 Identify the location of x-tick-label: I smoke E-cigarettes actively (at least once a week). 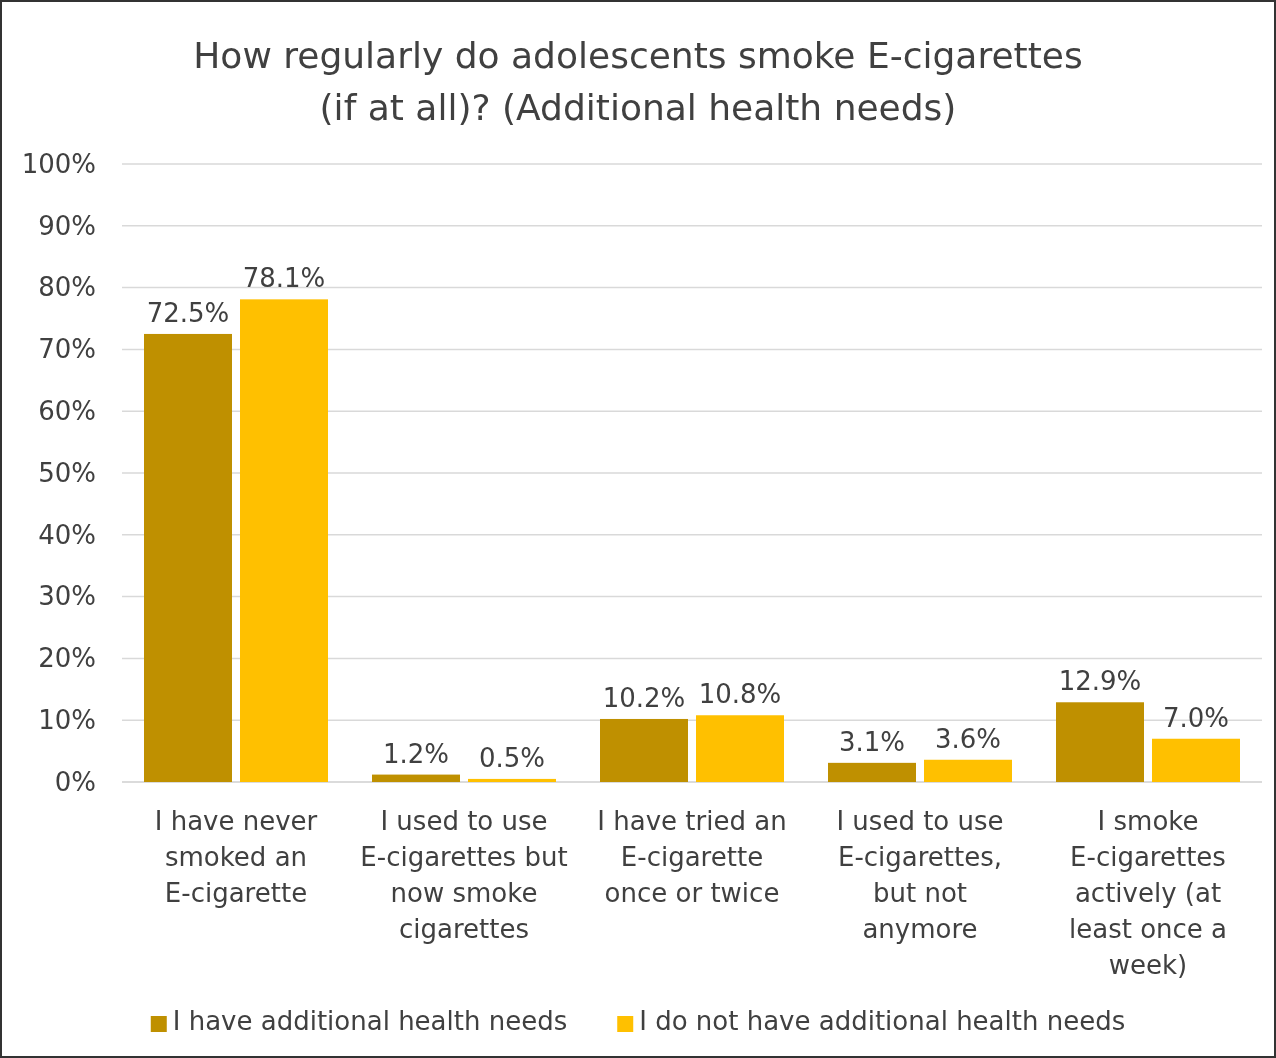
(1148, 893).